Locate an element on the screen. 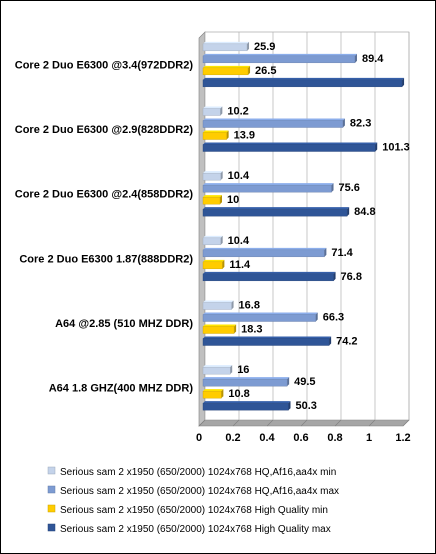 The width and height of the screenshot is (436, 554). data-label: 11.4 is located at coordinates (240, 265).